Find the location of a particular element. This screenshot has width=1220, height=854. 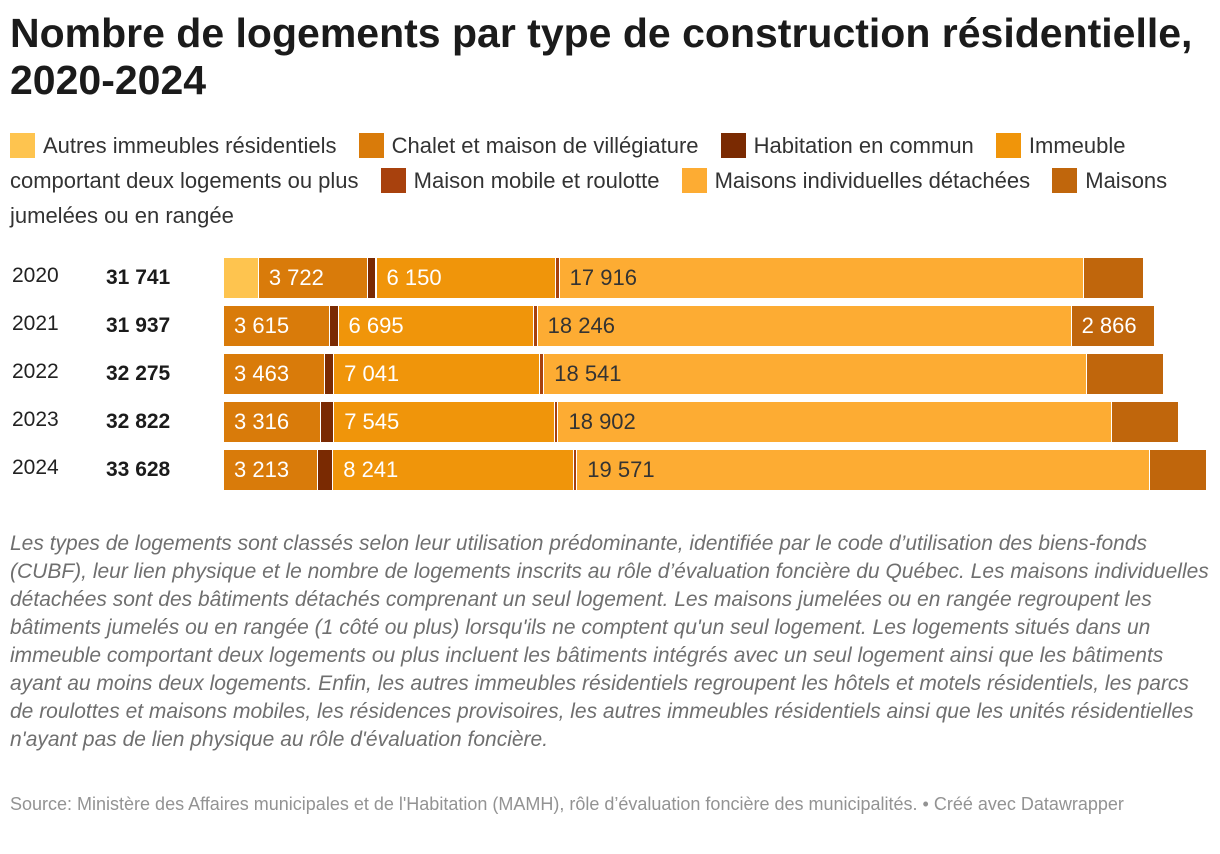

bar-track: 3 615 6 695 18 246 2 866 is located at coordinates (716, 326).